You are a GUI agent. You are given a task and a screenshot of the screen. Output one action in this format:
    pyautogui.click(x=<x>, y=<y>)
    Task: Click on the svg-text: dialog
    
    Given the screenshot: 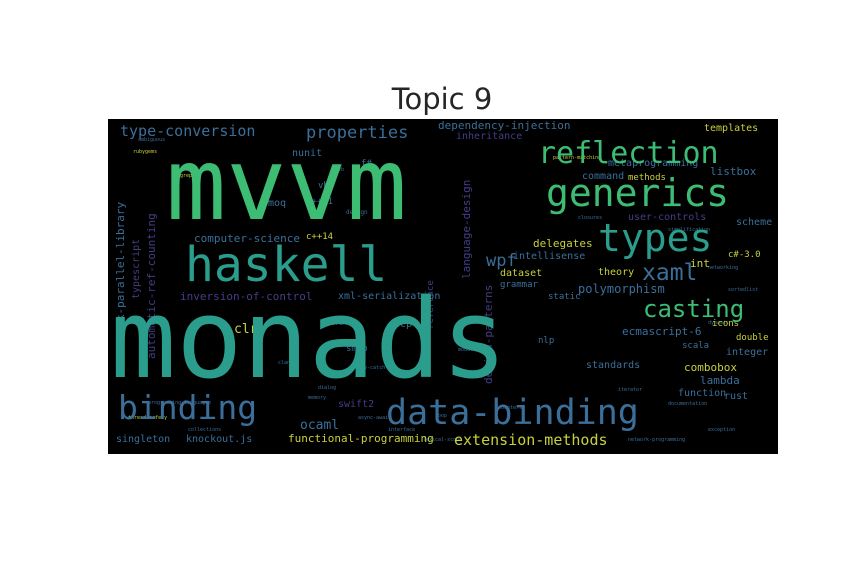 What is the action you would take?
    pyautogui.click(x=327, y=388)
    